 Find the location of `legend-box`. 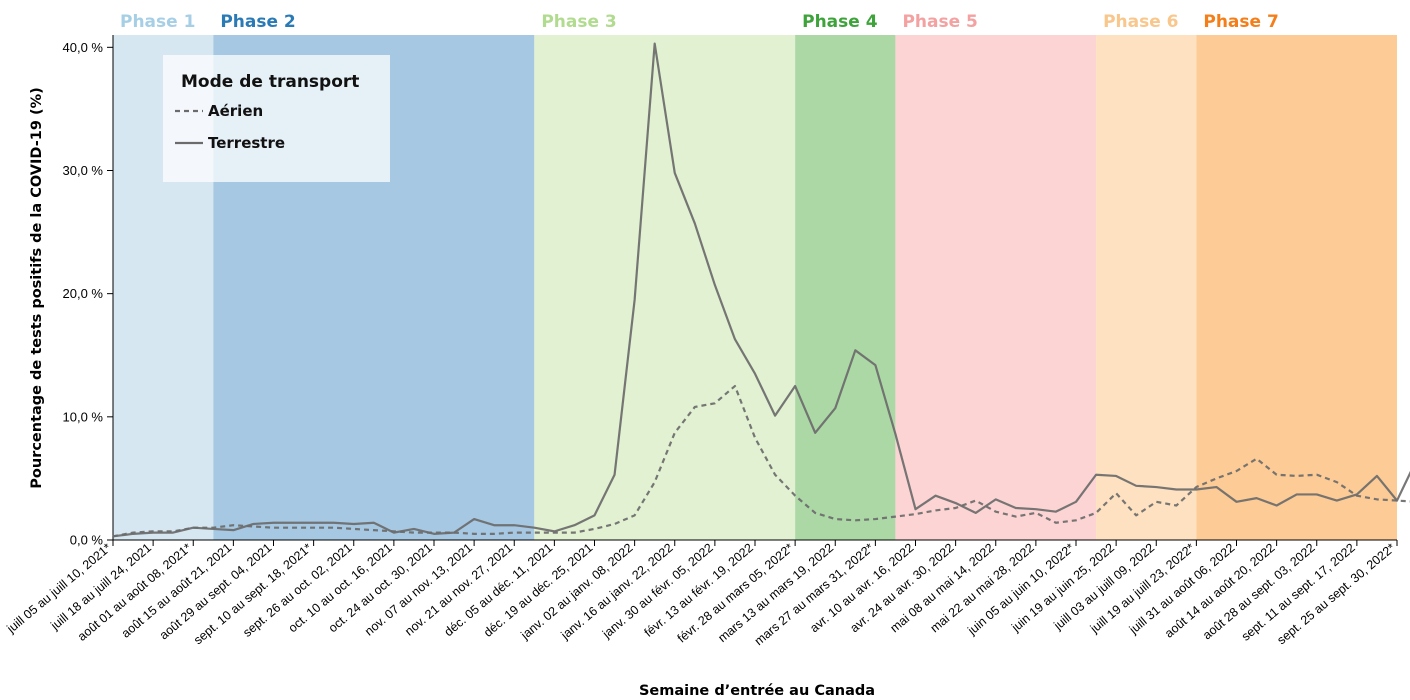

legend-box is located at coordinates (276, 118).